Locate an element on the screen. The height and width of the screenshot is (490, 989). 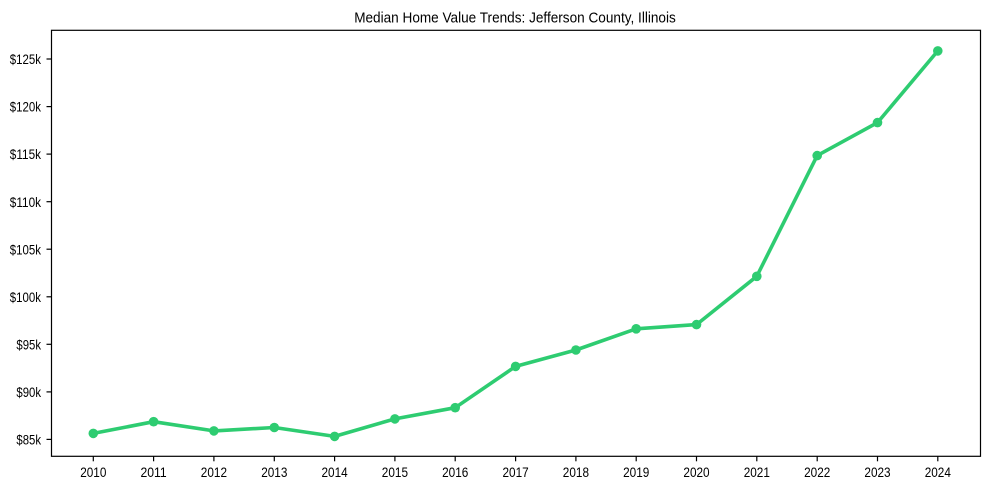
svg-text: 2015 is located at coordinates (395, 472).